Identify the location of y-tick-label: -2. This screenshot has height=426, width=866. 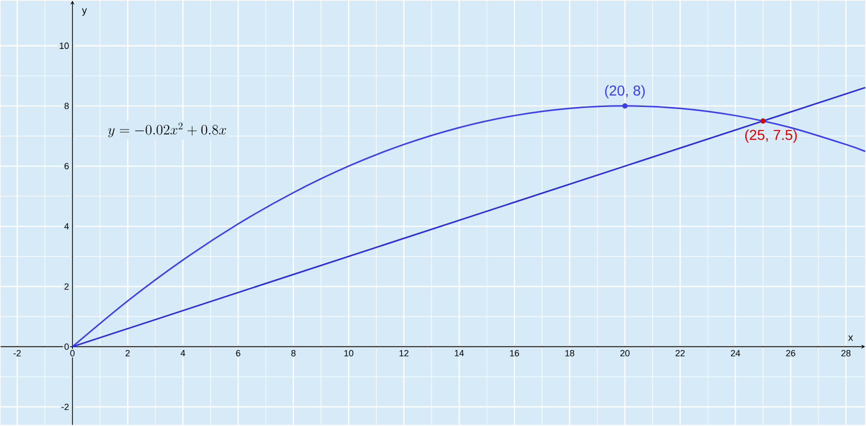
(65, 407).